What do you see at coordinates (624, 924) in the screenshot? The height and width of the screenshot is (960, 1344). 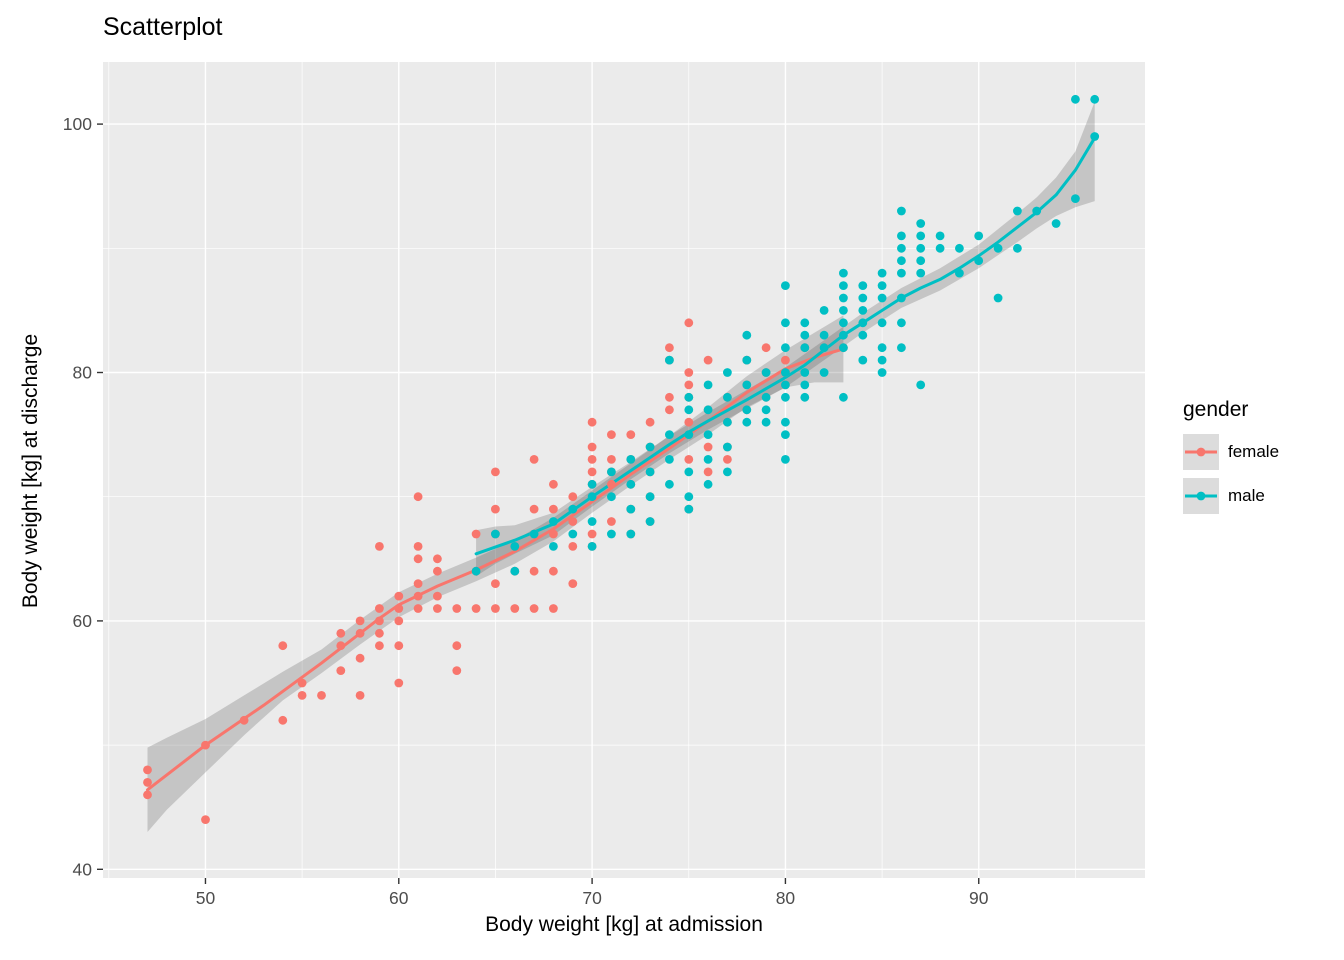 I see `x-axis-title: Body weight [kg] at admission` at bounding box center [624, 924].